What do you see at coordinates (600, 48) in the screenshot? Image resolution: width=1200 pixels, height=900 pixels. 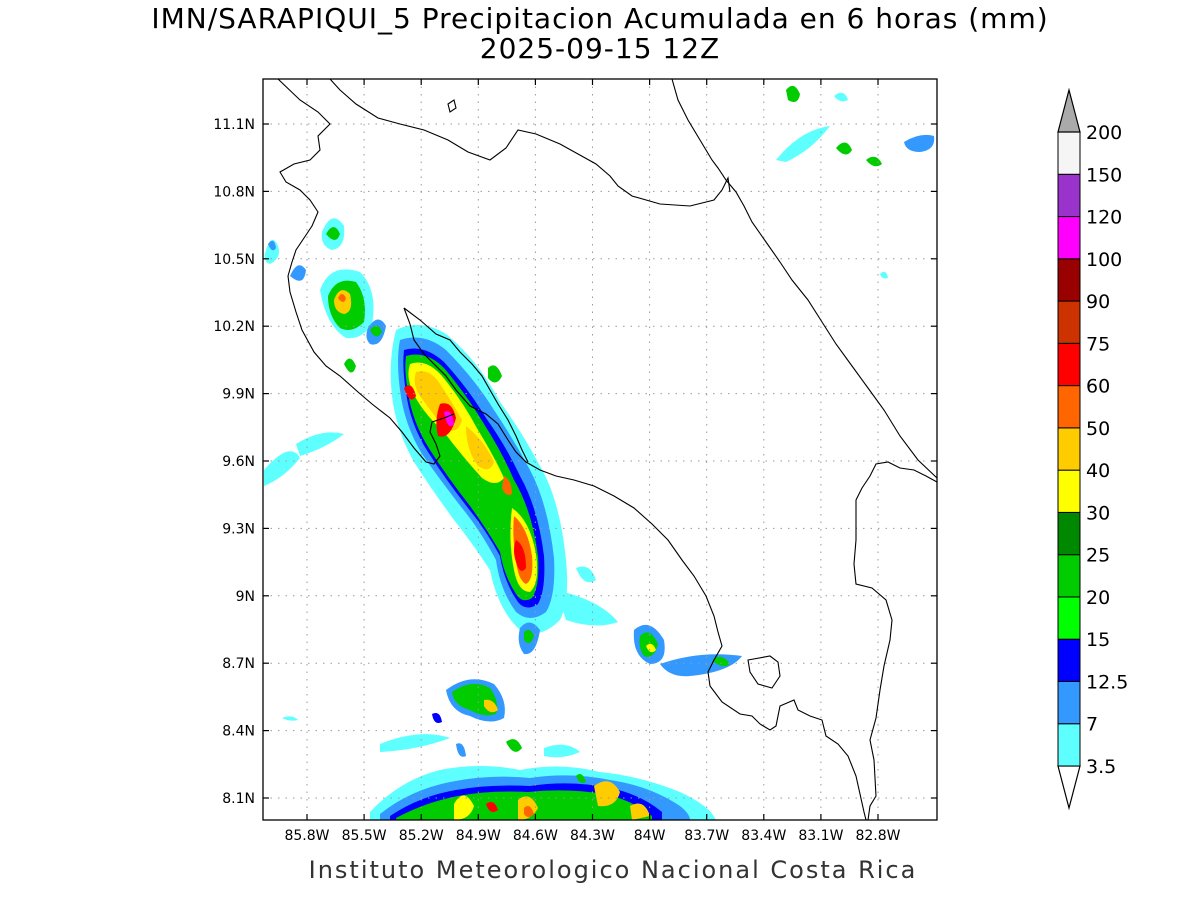 I see `map-date: 2025-09-15 12Z` at bounding box center [600, 48].